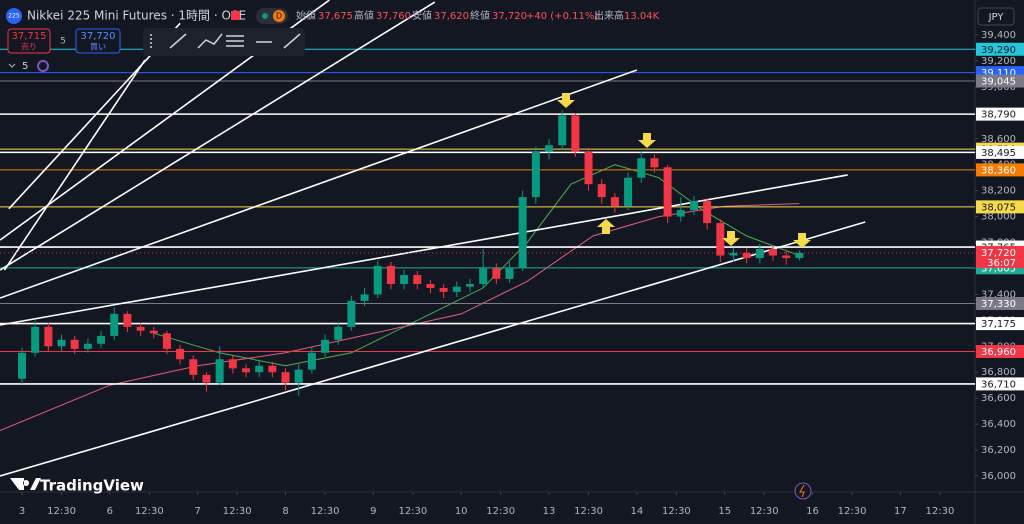  I want to click on status-text: D, so click(279, 16).